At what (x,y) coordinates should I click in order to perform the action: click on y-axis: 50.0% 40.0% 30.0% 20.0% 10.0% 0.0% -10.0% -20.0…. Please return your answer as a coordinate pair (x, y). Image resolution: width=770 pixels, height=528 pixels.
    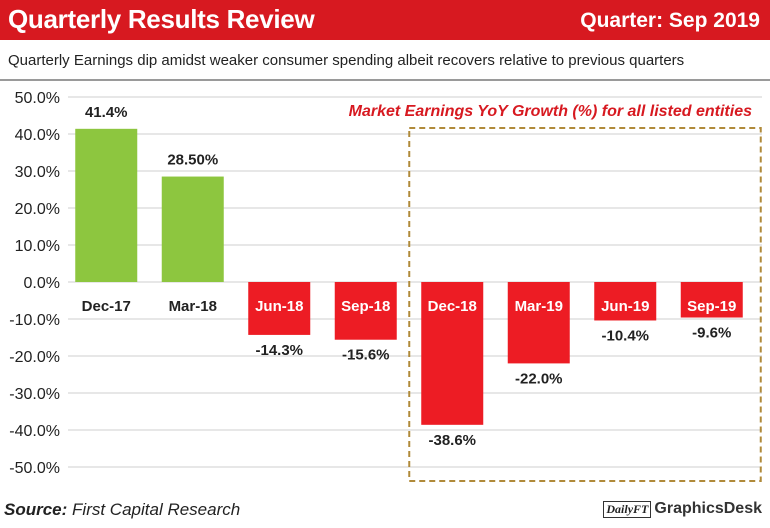
    Looking at the image, I should click on (34, 283).